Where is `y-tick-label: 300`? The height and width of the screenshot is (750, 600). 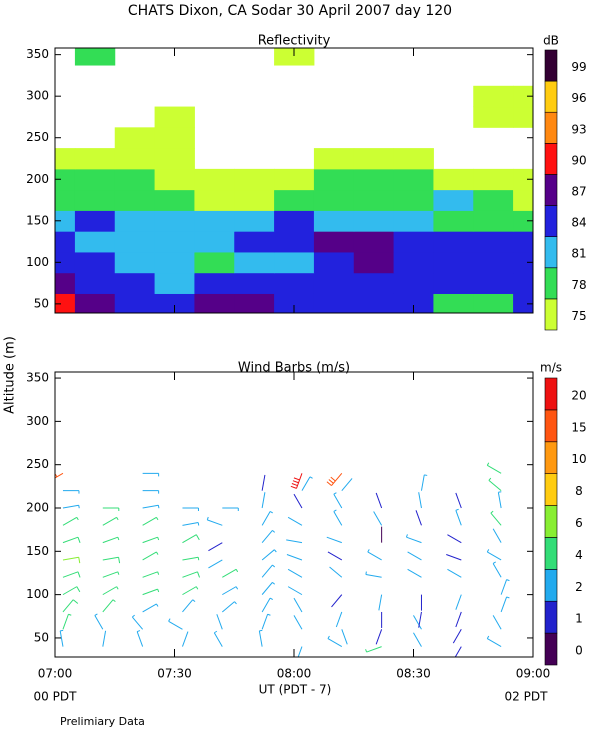 y-tick-label: 300 is located at coordinates (37, 421).